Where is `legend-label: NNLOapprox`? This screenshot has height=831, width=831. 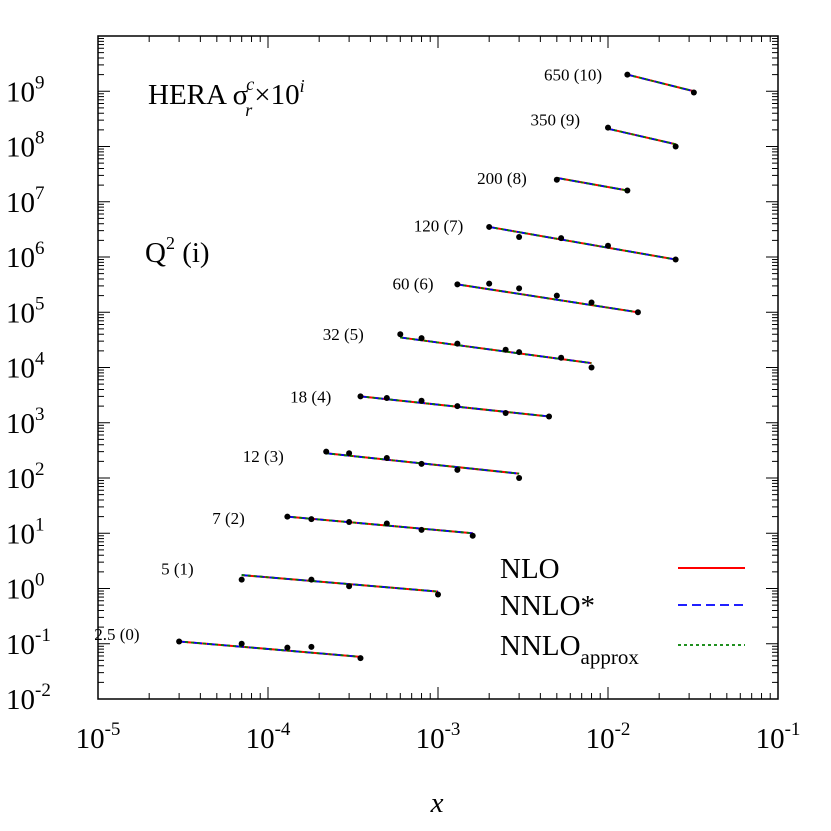
legend-label: NNLOapprox is located at coordinates (569, 649).